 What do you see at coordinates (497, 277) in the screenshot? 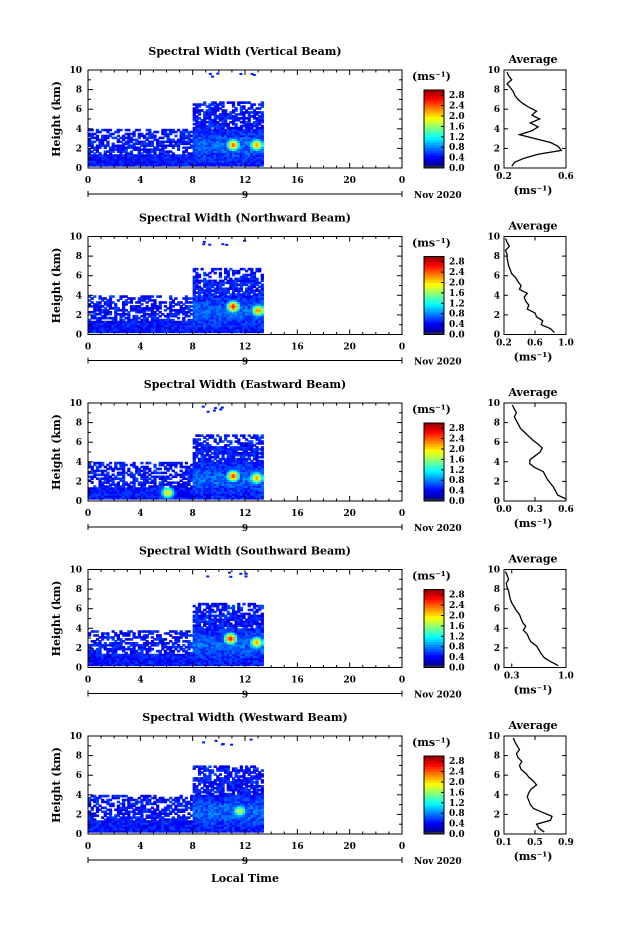
I see `profile-y-tick-label: 6` at bounding box center [497, 277].